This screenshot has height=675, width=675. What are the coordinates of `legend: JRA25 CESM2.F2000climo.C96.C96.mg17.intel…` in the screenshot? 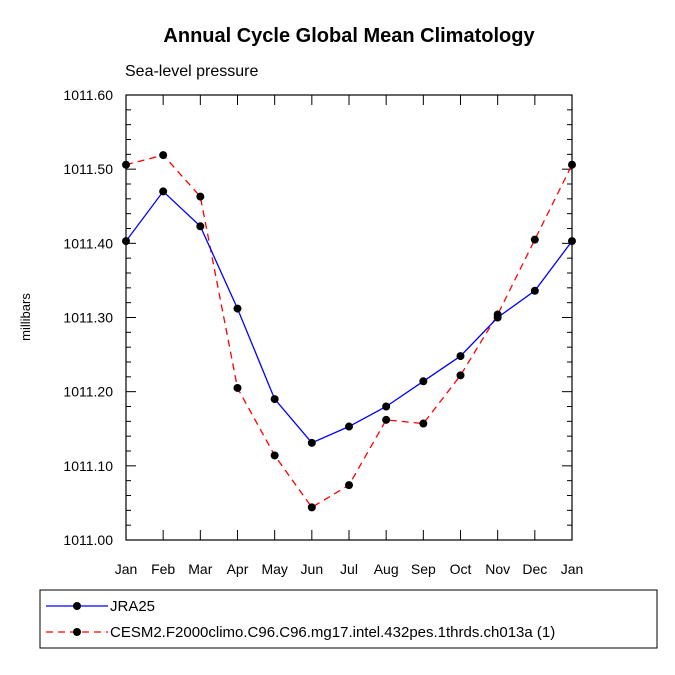 It's located at (348, 619).